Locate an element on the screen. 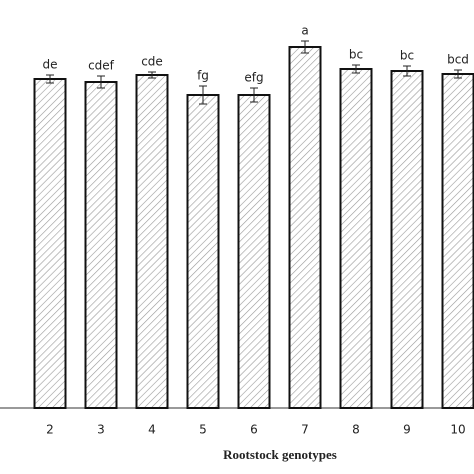 The height and width of the screenshot is (474, 474). significance-letter: efg is located at coordinates (253, 78).